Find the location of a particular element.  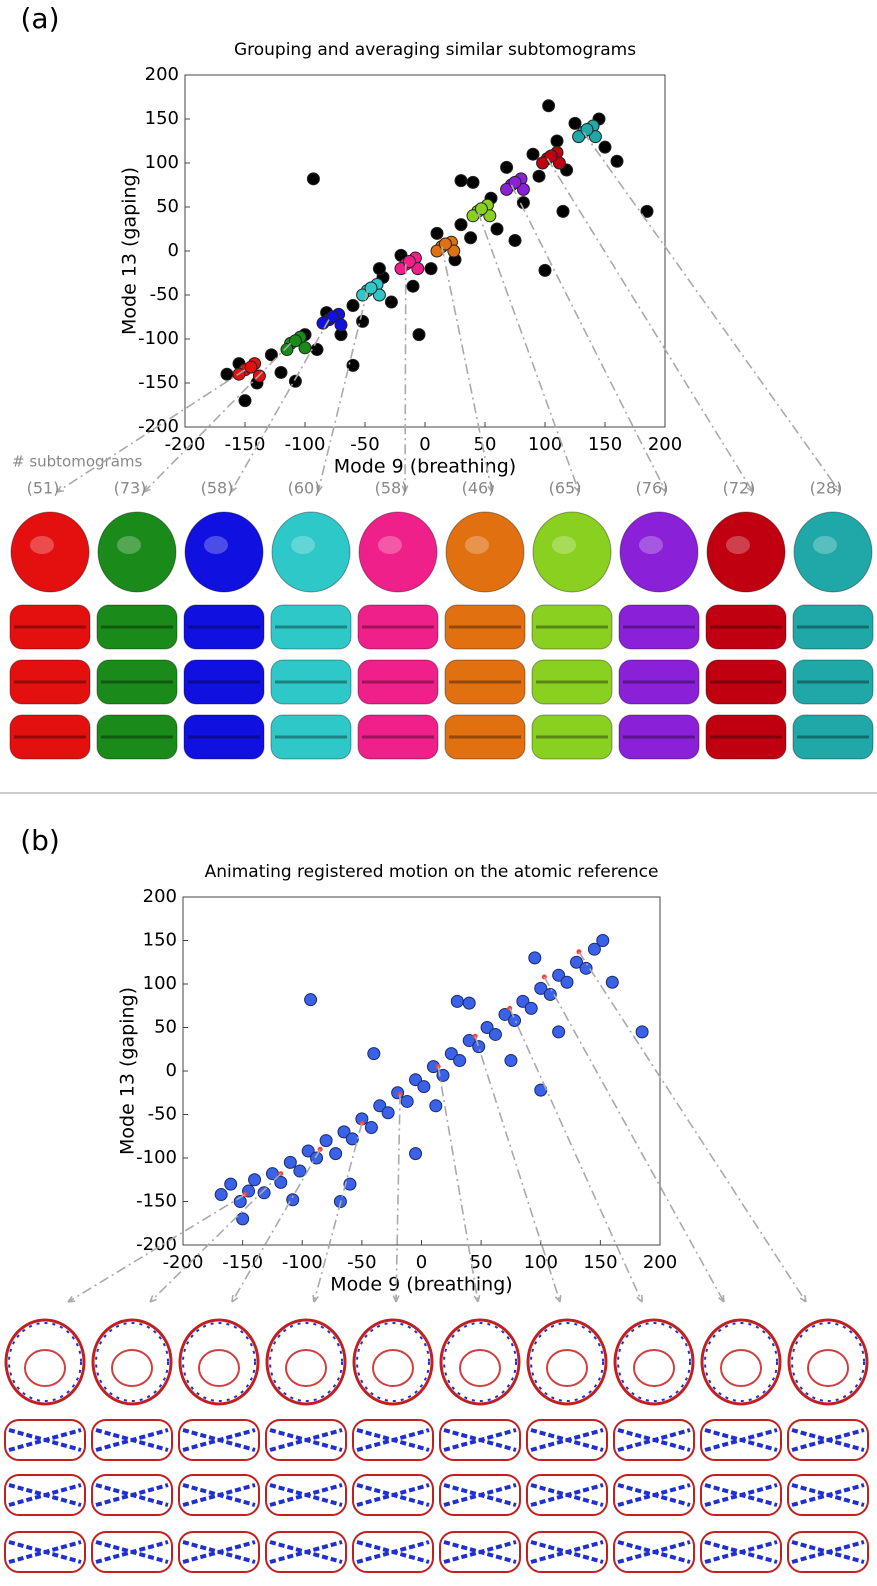

x-tick-label: 50 is located at coordinates (481, 1262).